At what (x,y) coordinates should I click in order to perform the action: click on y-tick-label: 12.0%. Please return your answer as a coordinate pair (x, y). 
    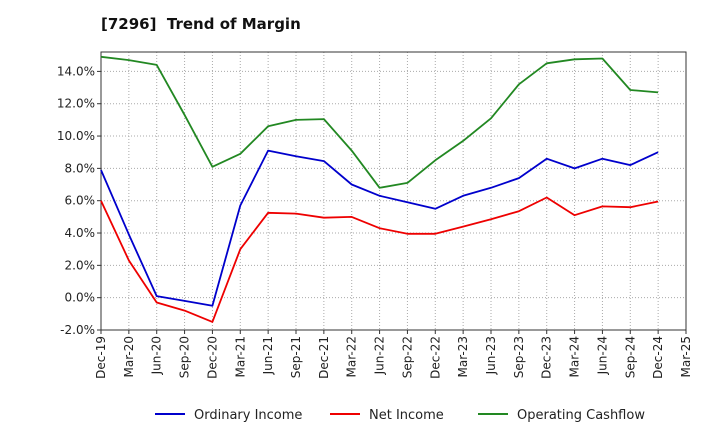
    Looking at the image, I should click on (76, 104).